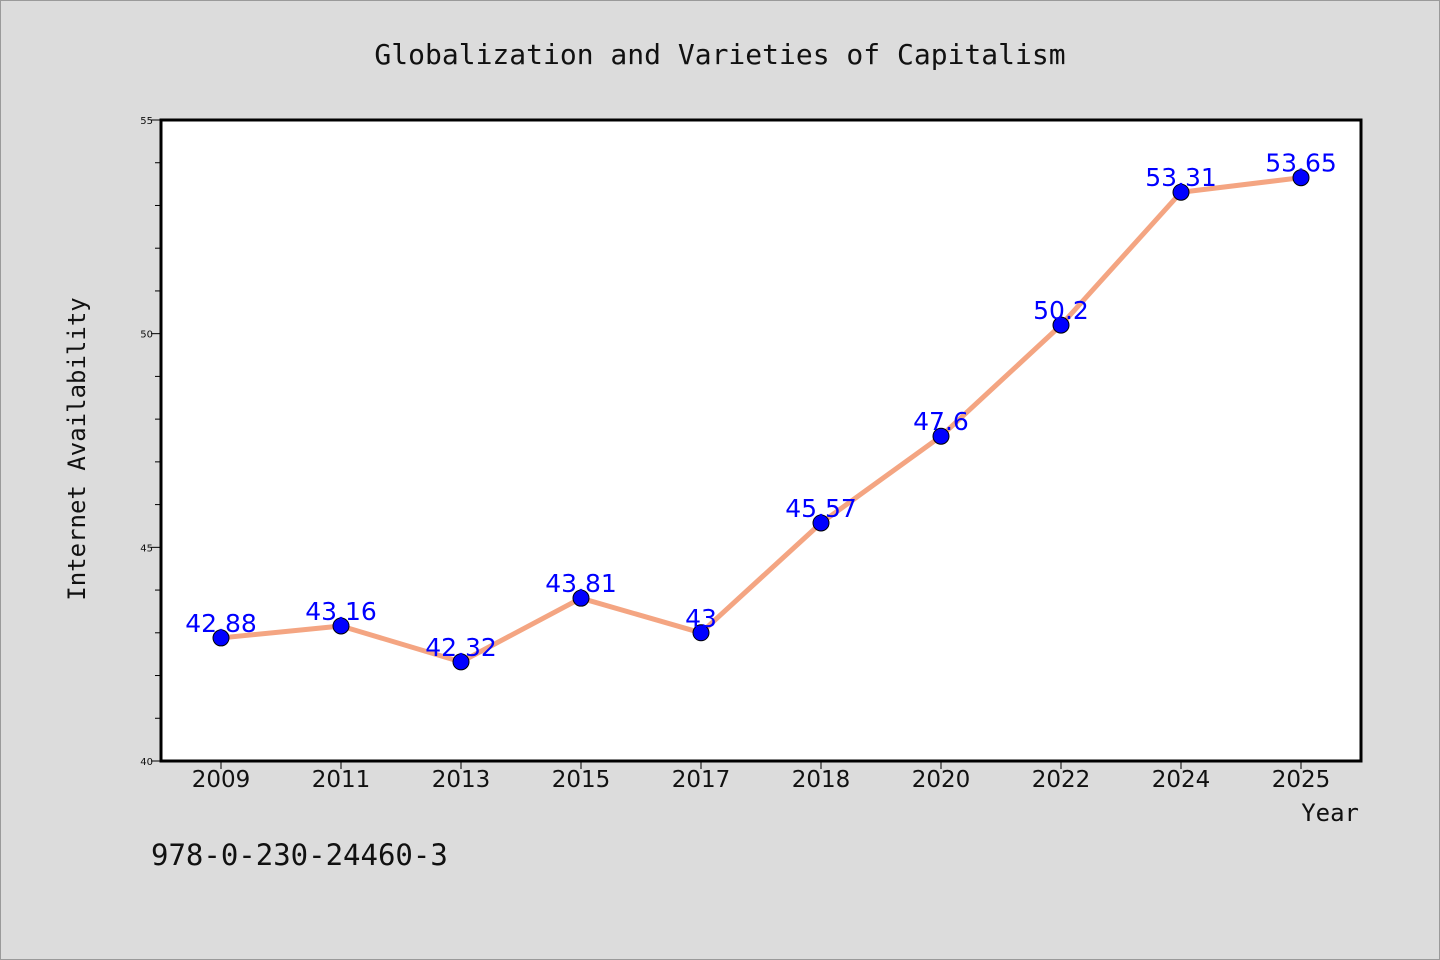 The height and width of the screenshot is (960, 1440). I want to click on data-label: 45.57, so click(821, 508).